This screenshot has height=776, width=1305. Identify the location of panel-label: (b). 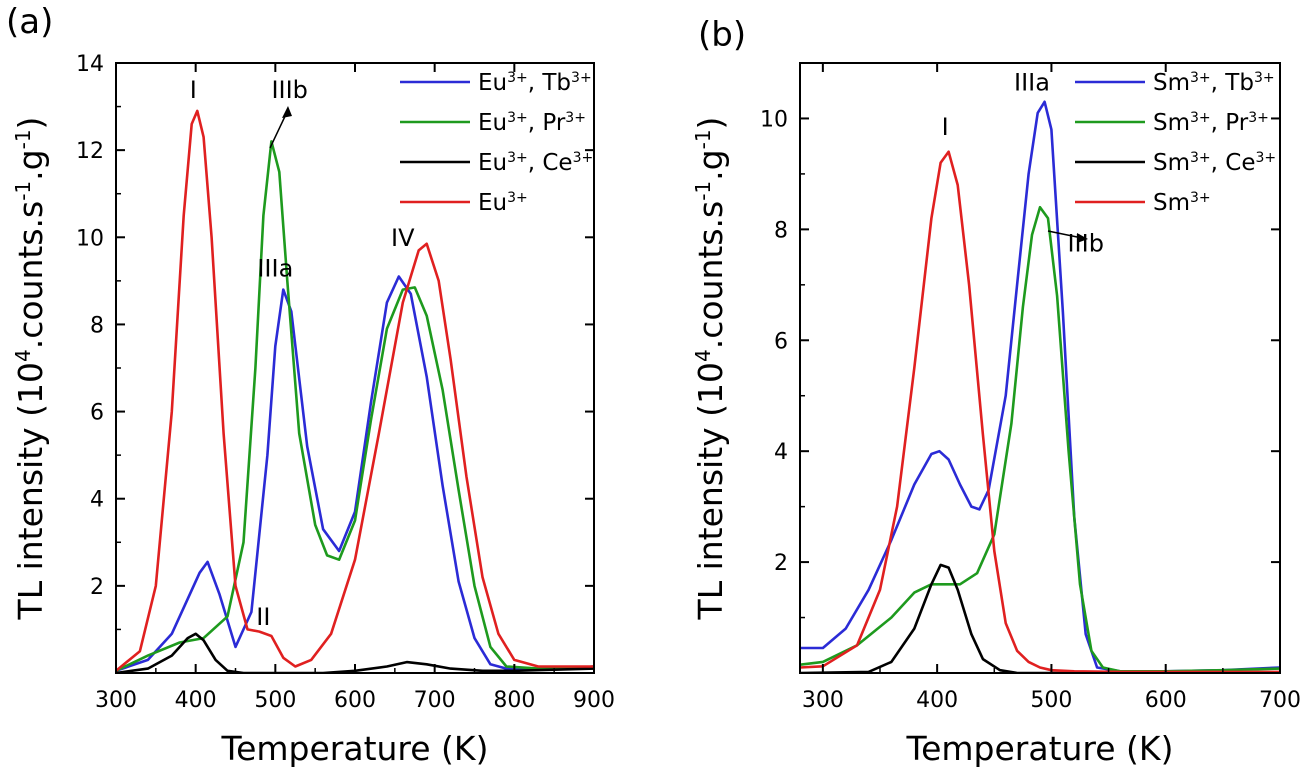
(722, 35).